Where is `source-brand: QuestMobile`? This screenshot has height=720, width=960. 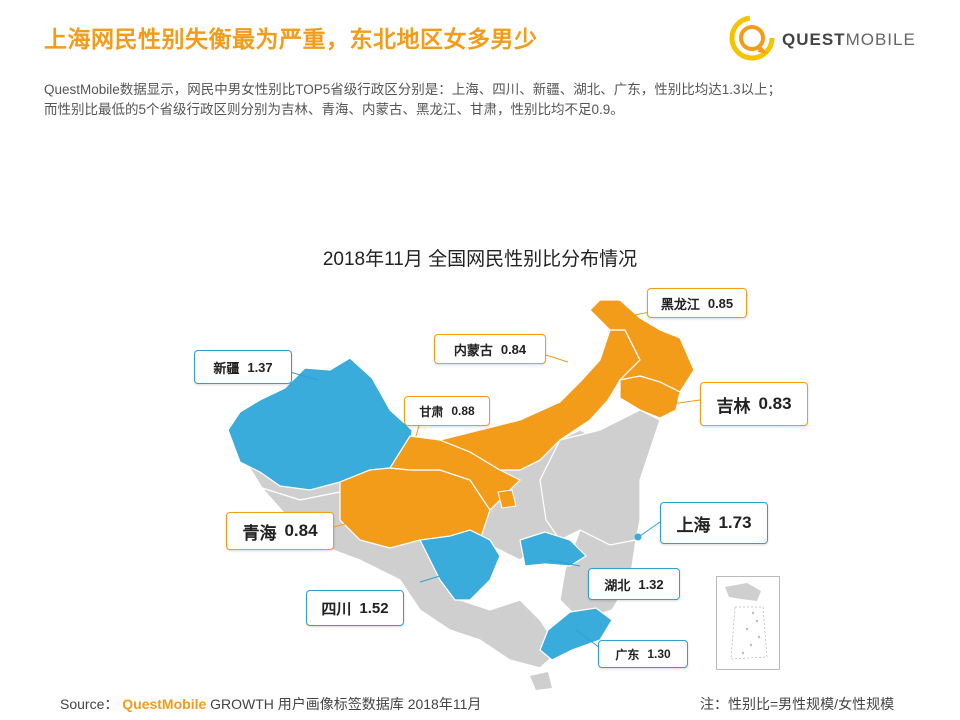 source-brand: QuestMobile is located at coordinates (164, 704).